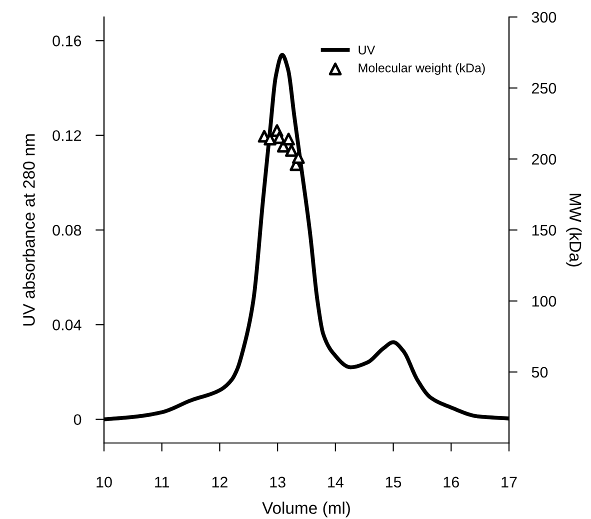 The image size is (591, 519). I want to click on y-tick-label: 0.08, so click(67, 230).